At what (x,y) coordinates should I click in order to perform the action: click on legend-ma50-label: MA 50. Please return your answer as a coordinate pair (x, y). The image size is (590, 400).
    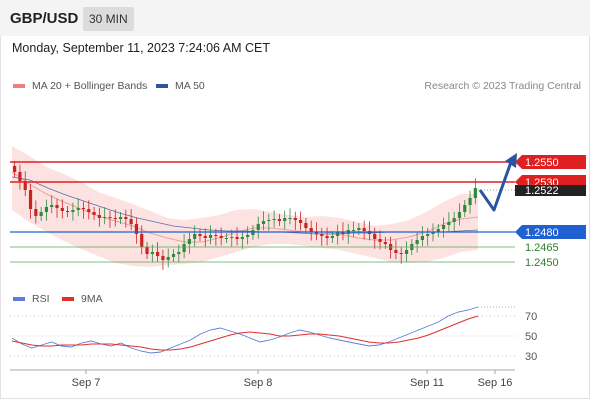
    Looking at the image, I should click on (190, 86).